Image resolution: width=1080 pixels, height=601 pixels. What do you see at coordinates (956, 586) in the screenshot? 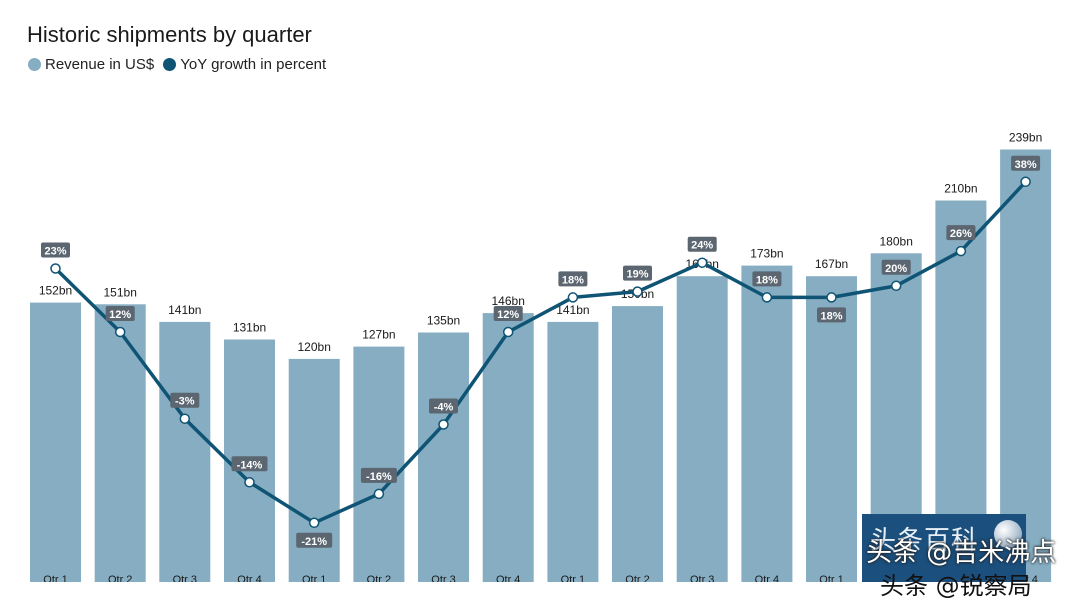
I see `watermark-text-2: 头条 @锐察局` at bounding box center [956, 586].